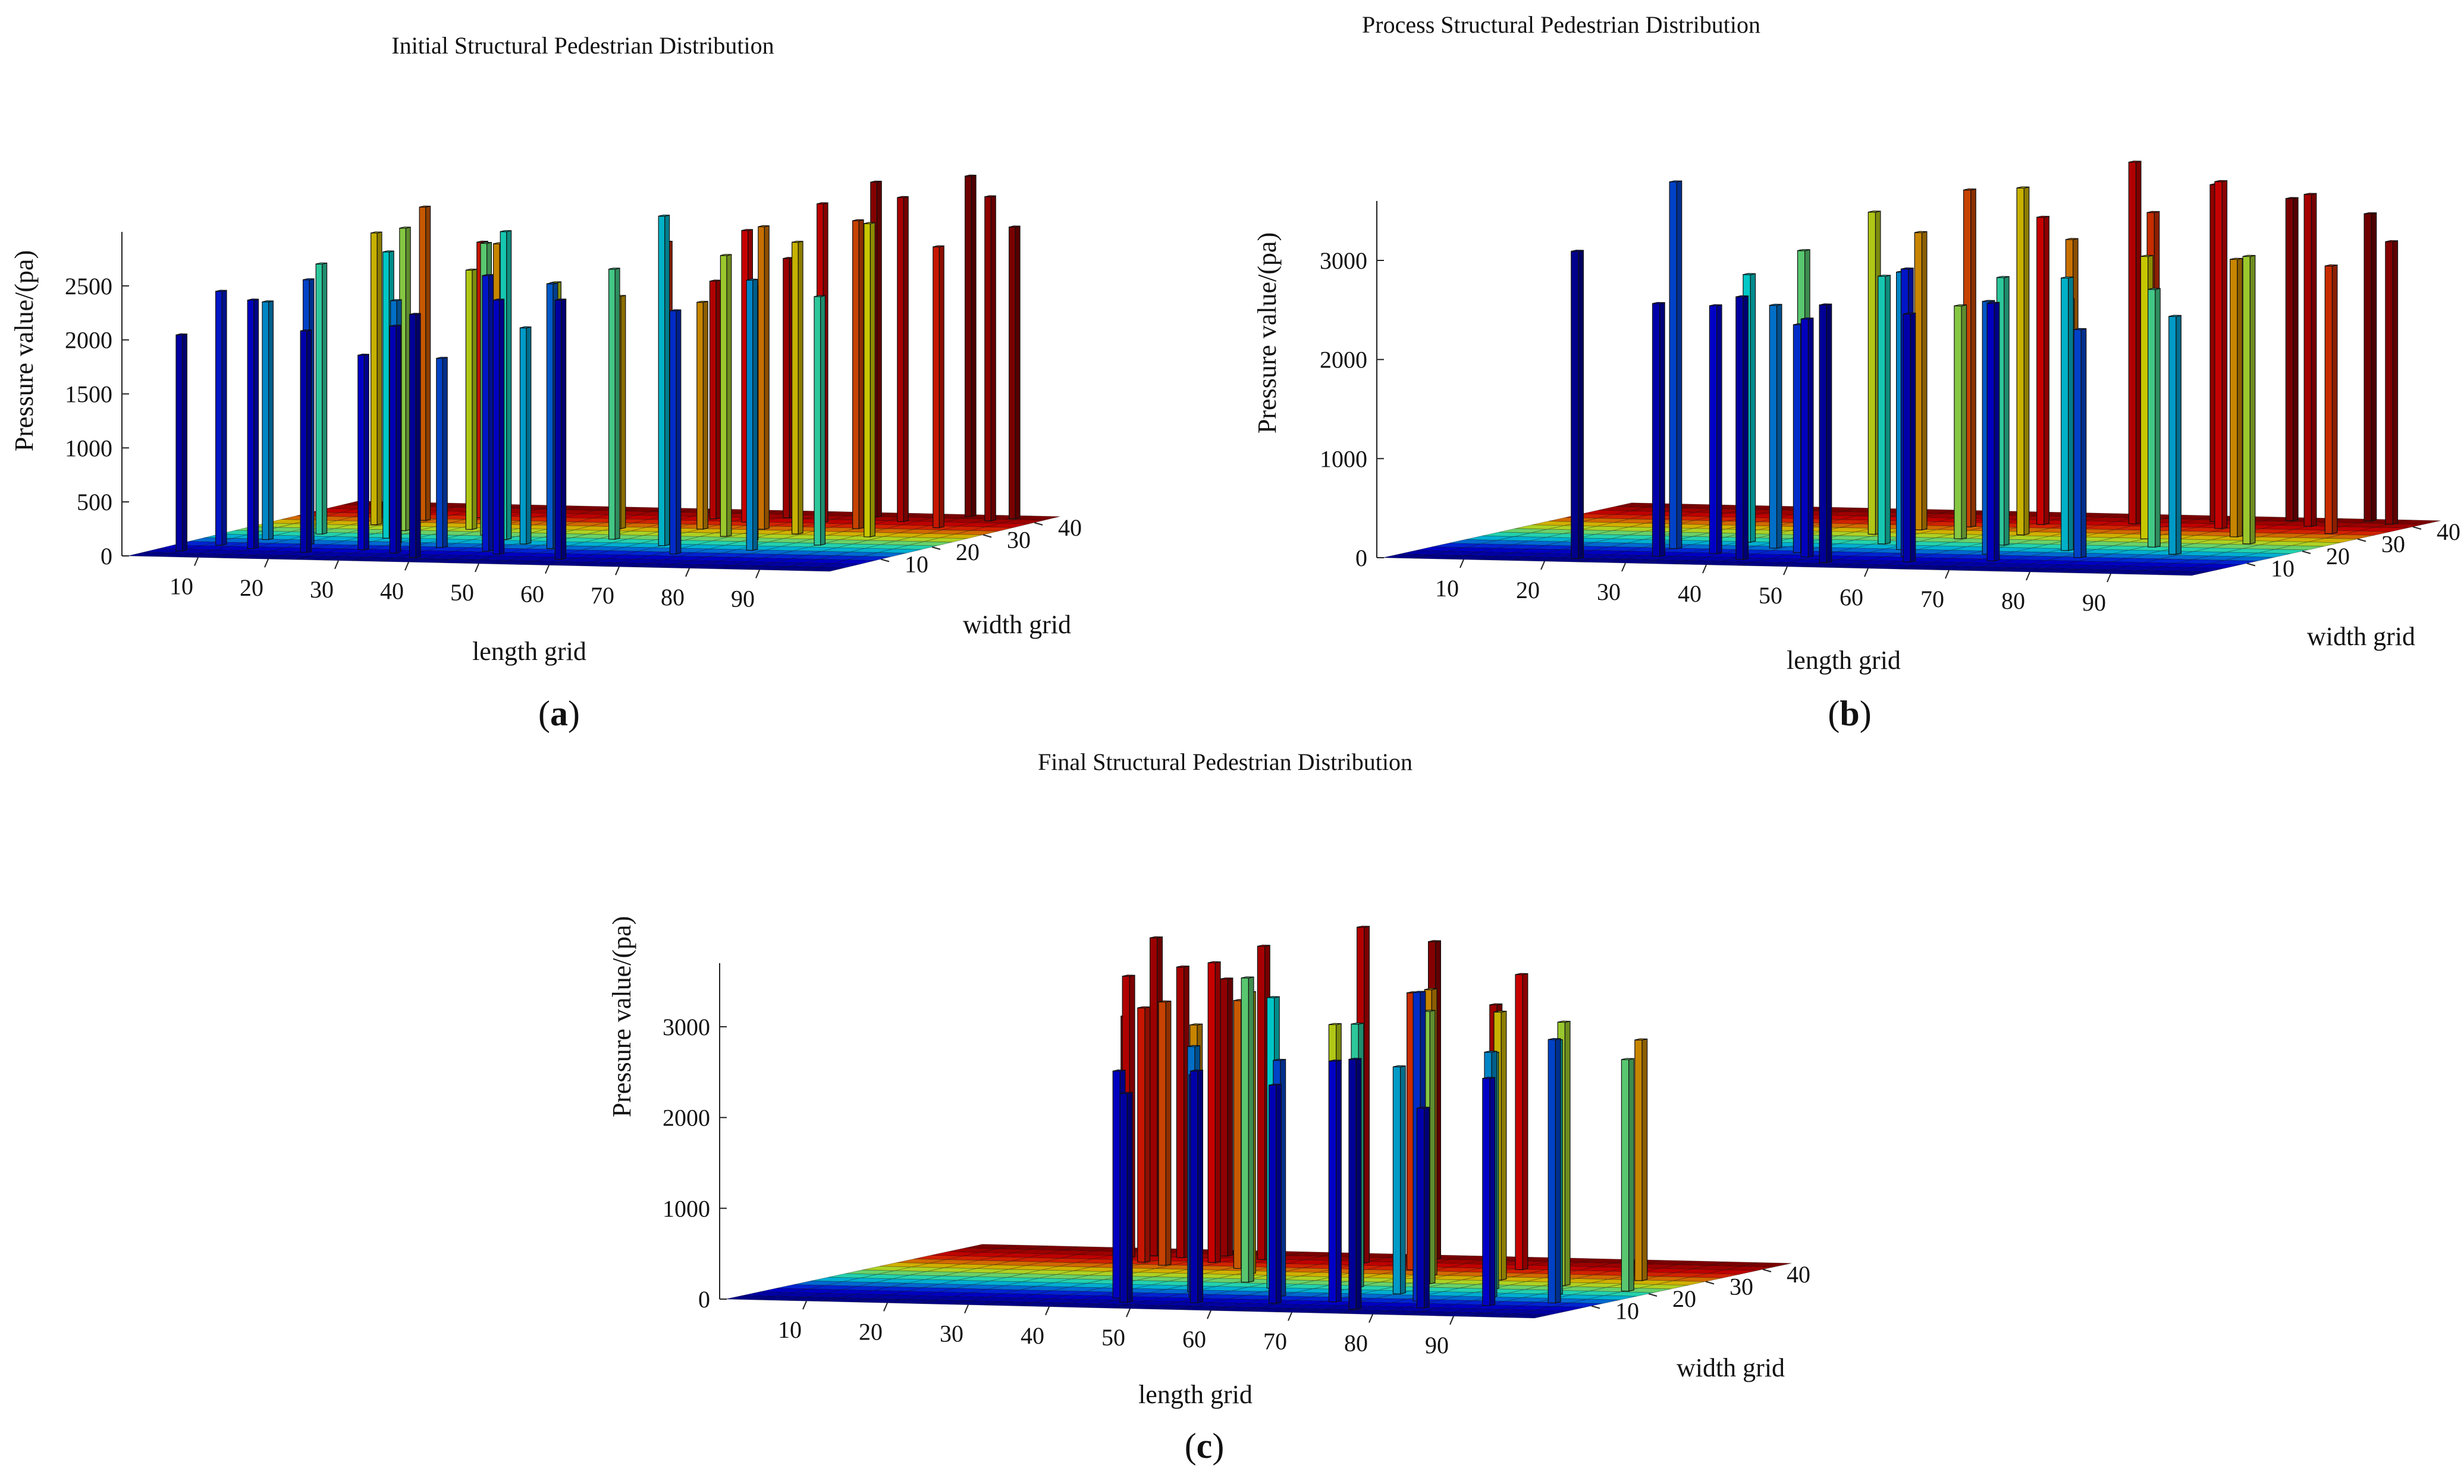  I want to click on x-tick-label: 60, so click(532, 594).